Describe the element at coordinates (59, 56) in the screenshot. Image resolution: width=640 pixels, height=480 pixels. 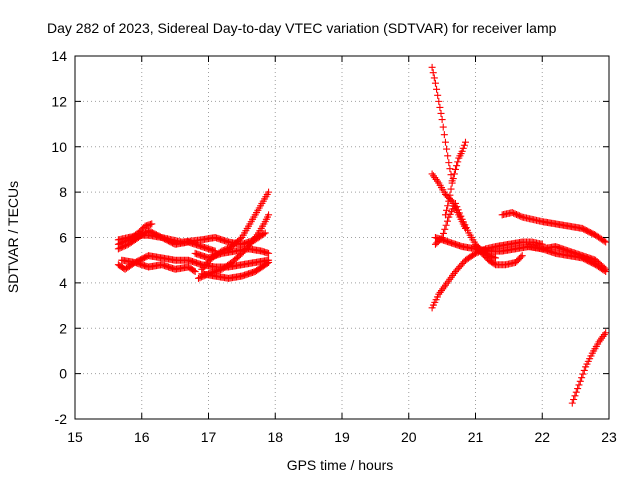
I see `y-tick-label: 14` at that location.